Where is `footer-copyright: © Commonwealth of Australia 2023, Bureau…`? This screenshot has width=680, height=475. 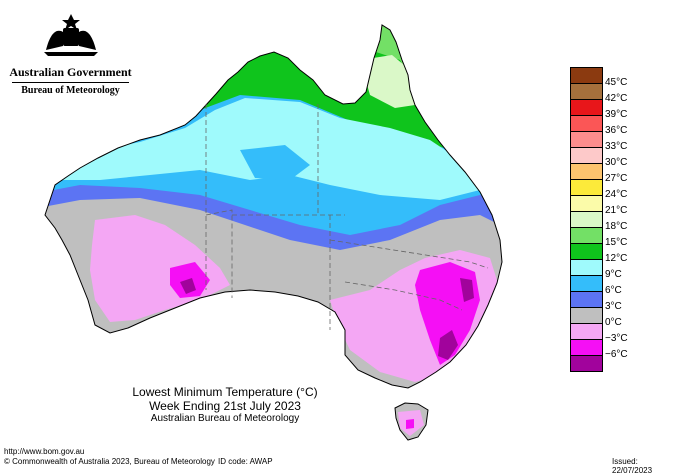 footer-copyright: © Commonwealth of Australia 2023, Bureau… is located at coordinates (109, 461).